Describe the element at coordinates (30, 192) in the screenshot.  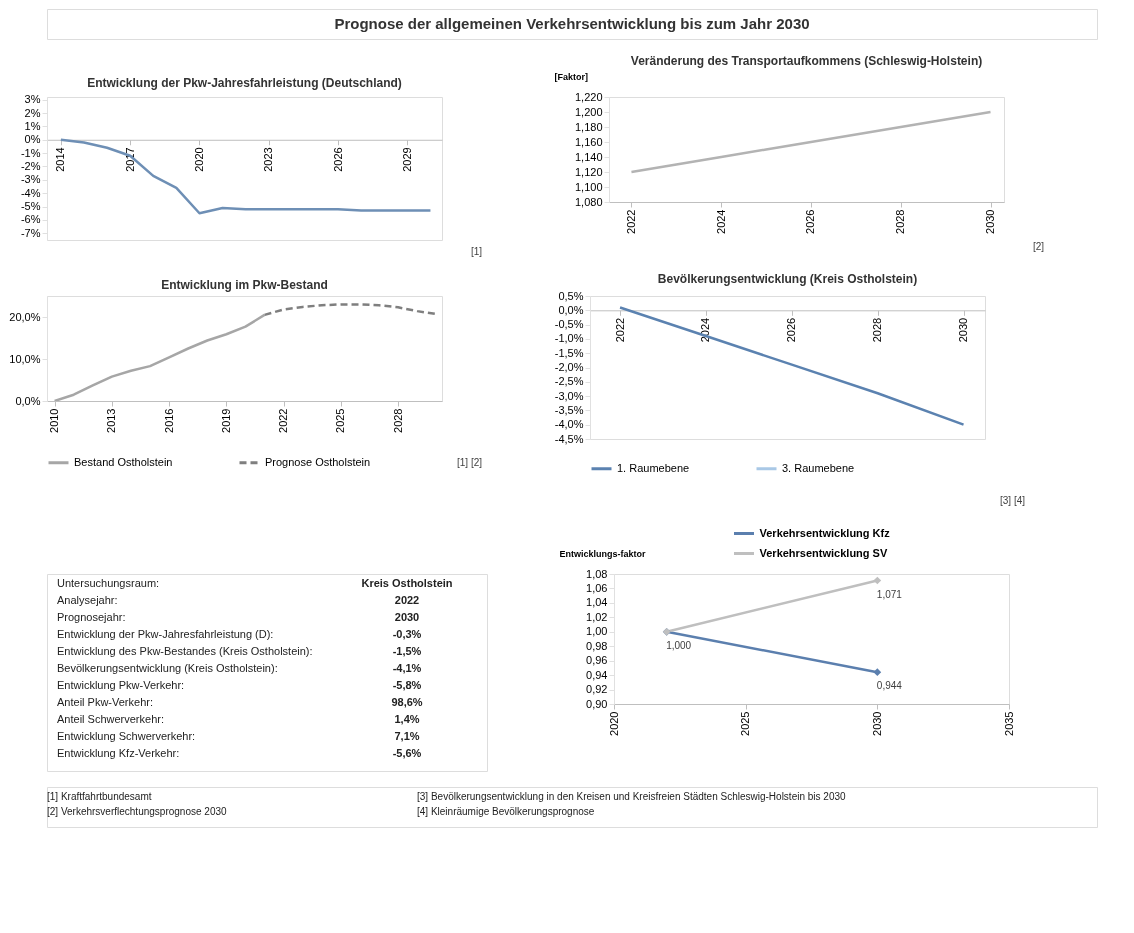
I see `y-tick-label: -4%` at that location.